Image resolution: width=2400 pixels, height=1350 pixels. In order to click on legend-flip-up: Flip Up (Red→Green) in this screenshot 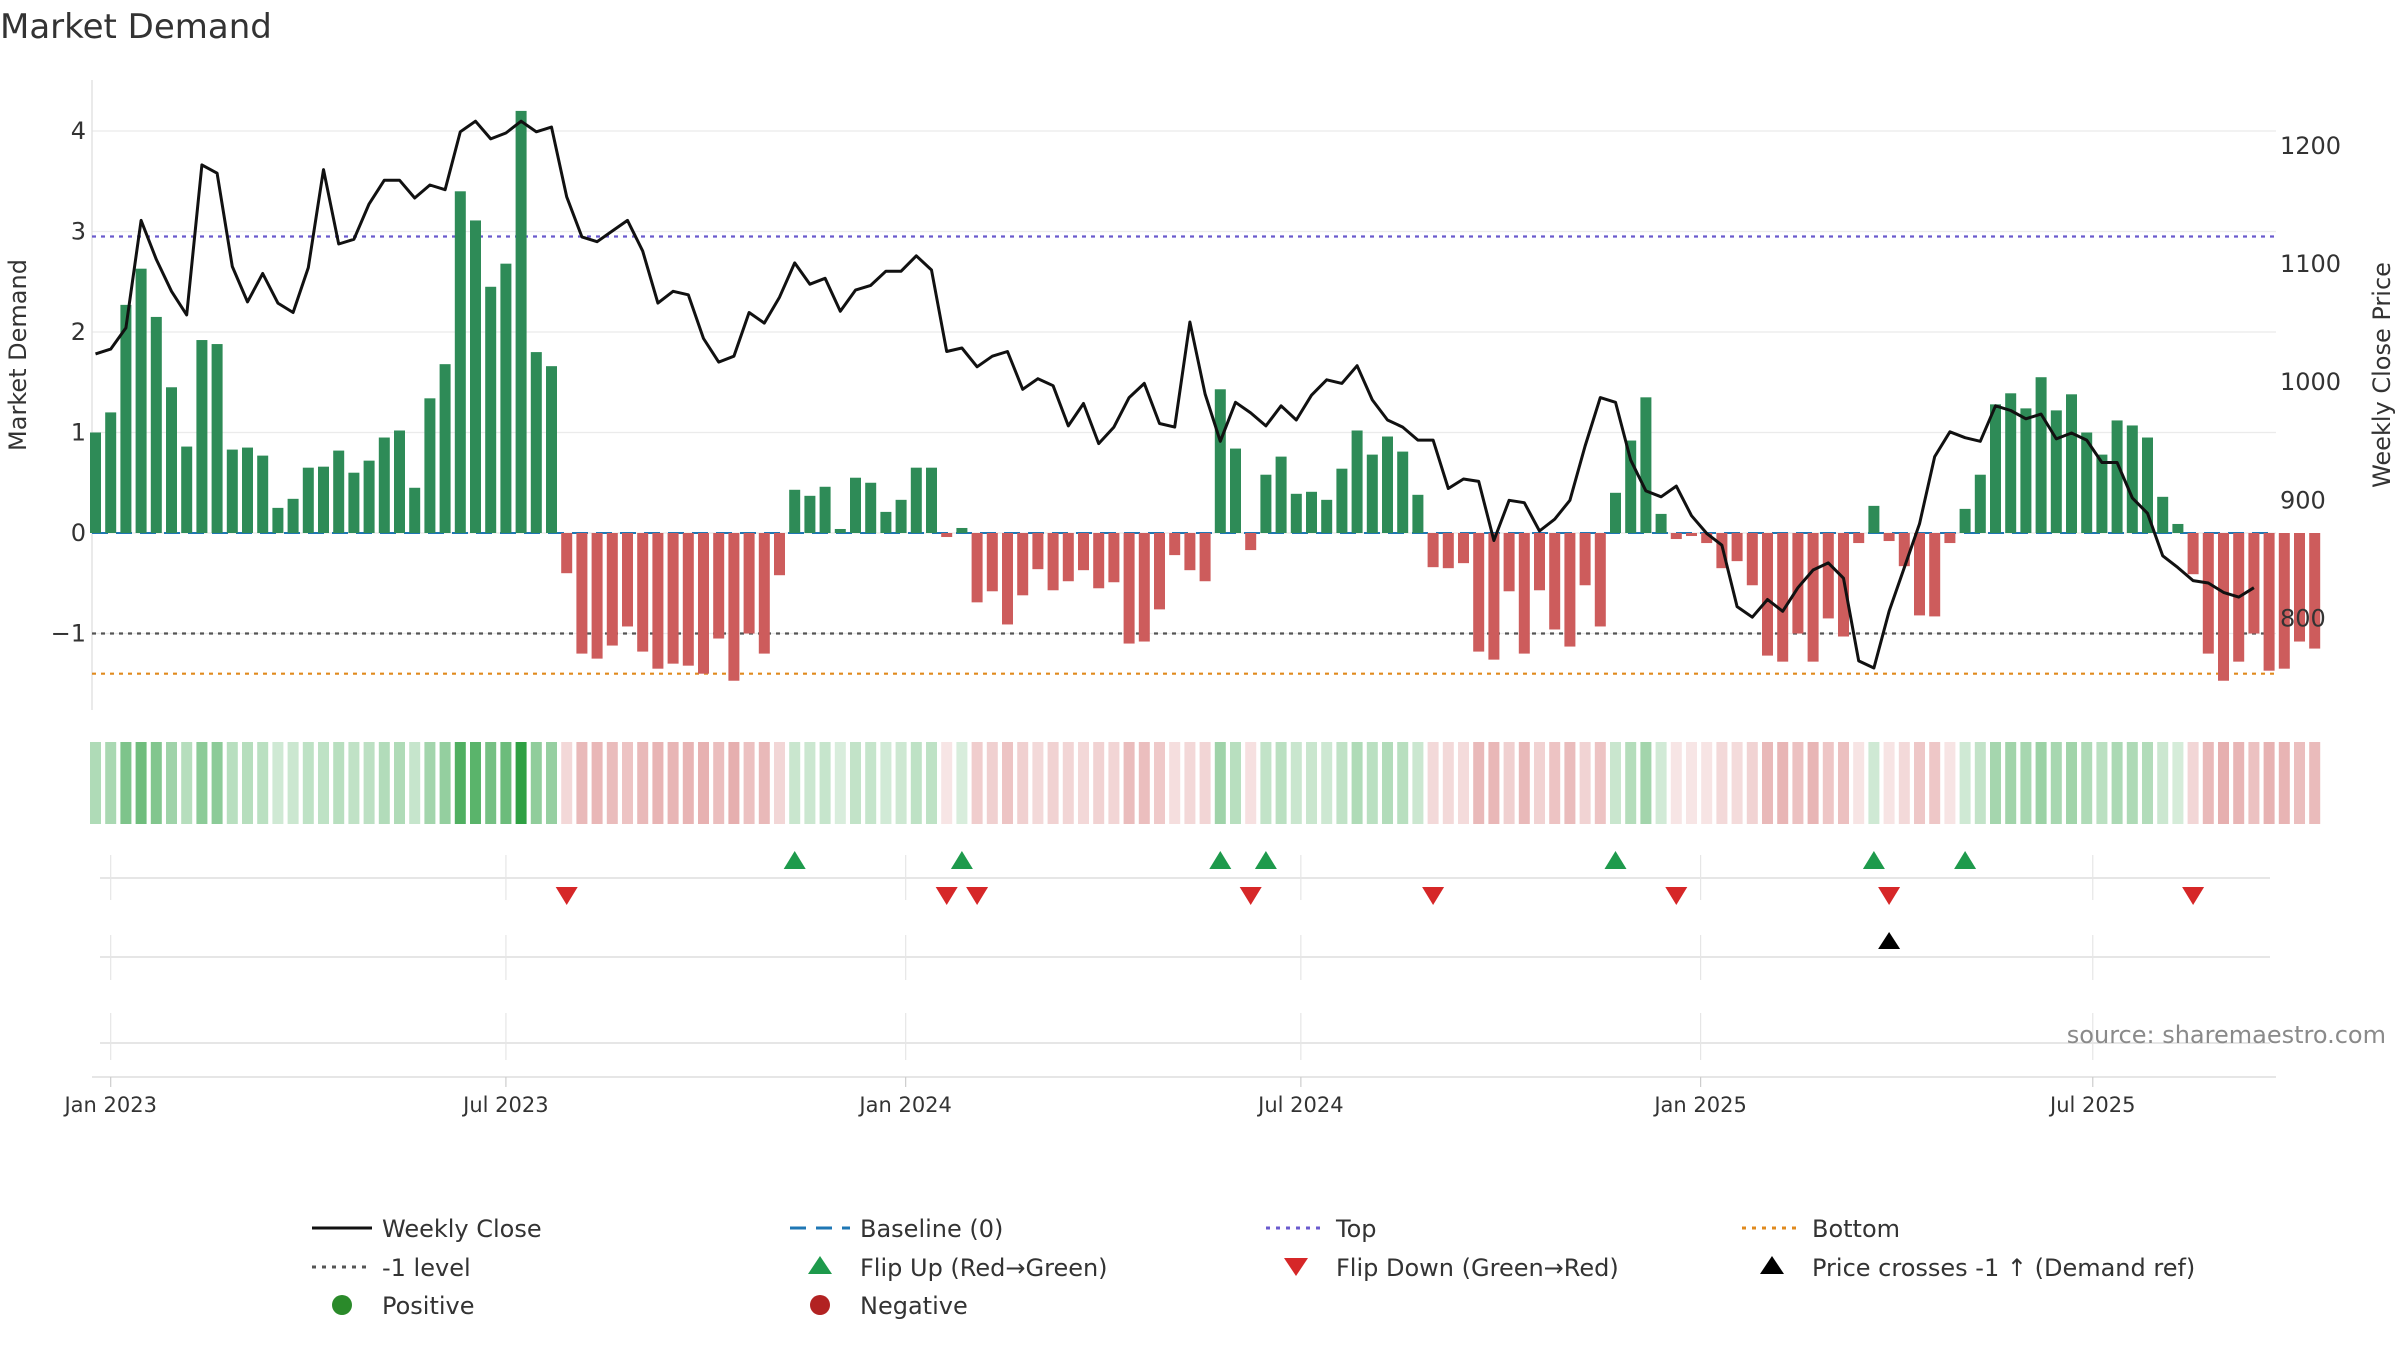, I will do `click(984, 1268)`.